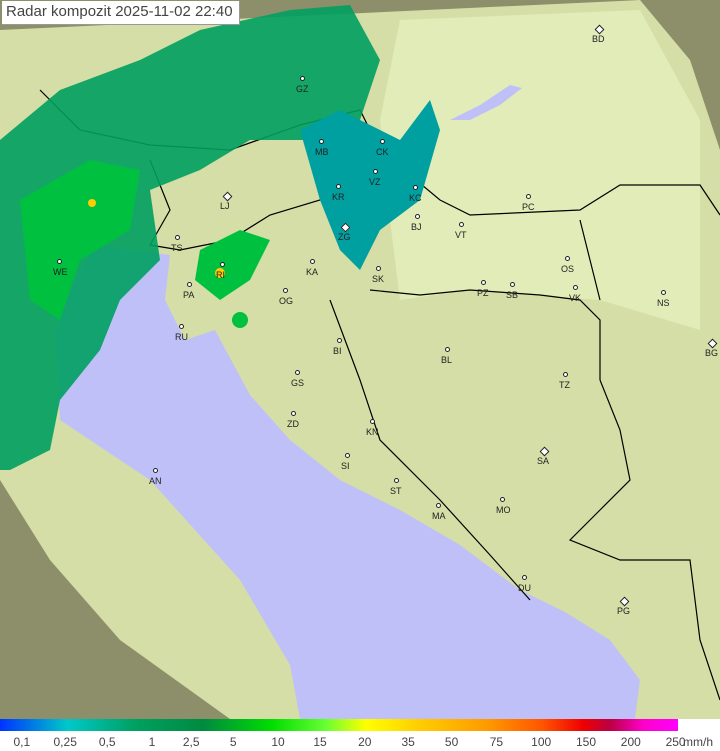 Image resolution: width=720 pixels, height=751 pixels. What do you see at coordinates (712, 353) in the screenshot?
I see `city-code: BG` at bounding box center [712, 353].